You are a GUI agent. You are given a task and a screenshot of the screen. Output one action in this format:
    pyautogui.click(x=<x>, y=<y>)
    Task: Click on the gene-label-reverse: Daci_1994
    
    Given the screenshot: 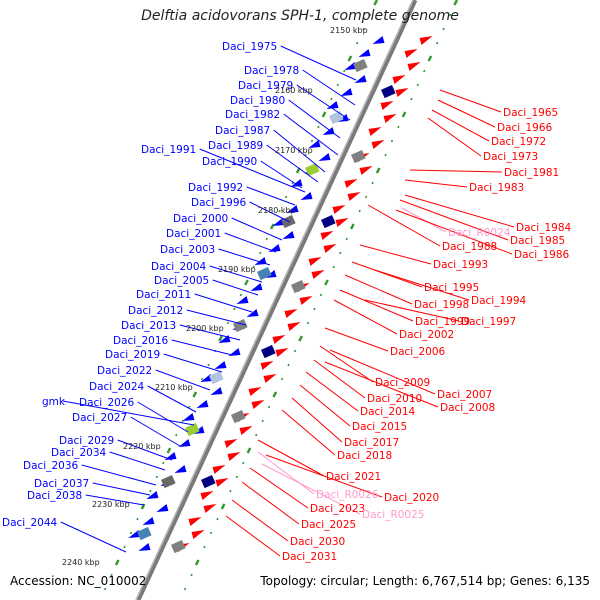 What is the action you would take?
    pyautogui.click(x=499, y=301)
    